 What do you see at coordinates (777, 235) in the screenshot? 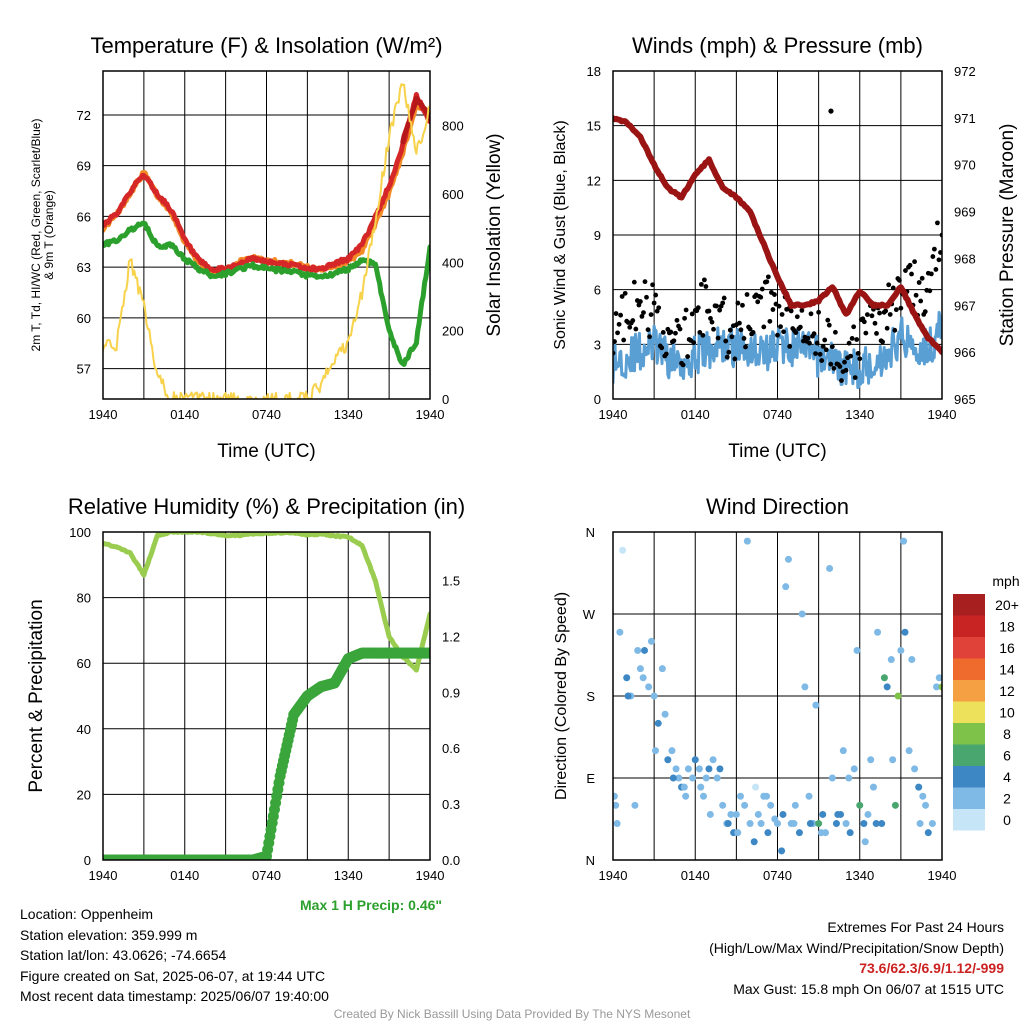
I see `series-pressure` at bounding box center [777, 235].